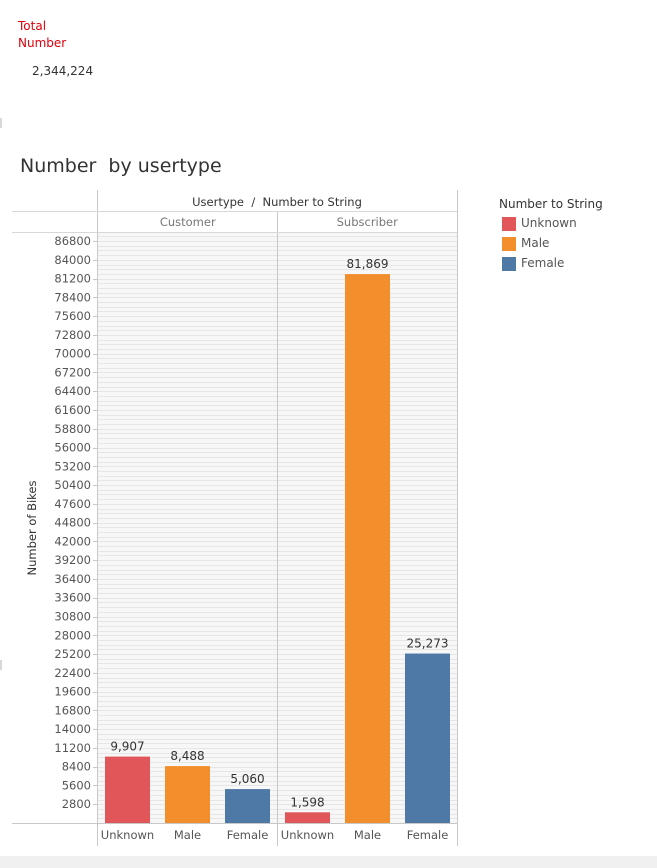  Describe the element at coordinates (72, 485) in the screenshot. I see `y-tick-label: 50400` at that location.